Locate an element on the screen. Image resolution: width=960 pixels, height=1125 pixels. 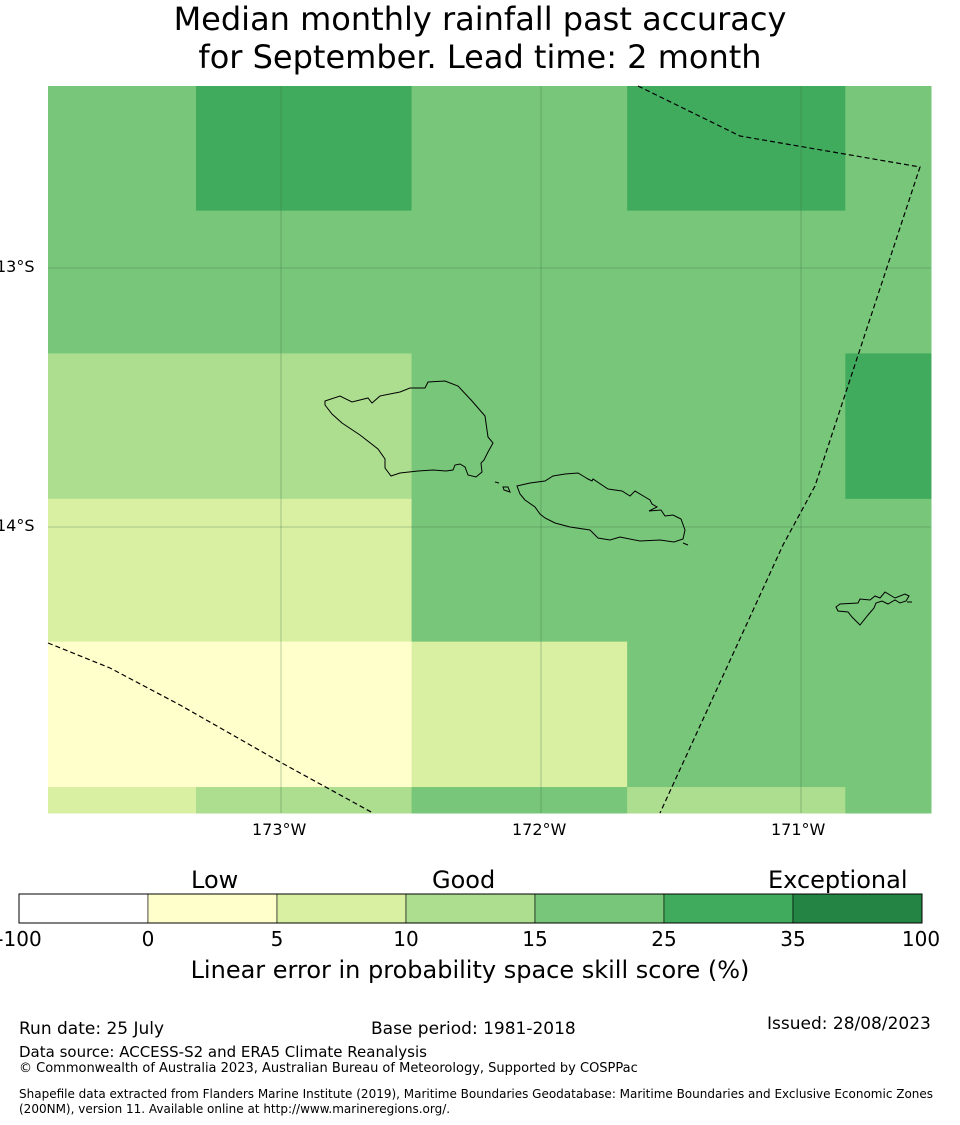
base-period: Base period: 1981-2018 is located at coordinates (473, 1029).